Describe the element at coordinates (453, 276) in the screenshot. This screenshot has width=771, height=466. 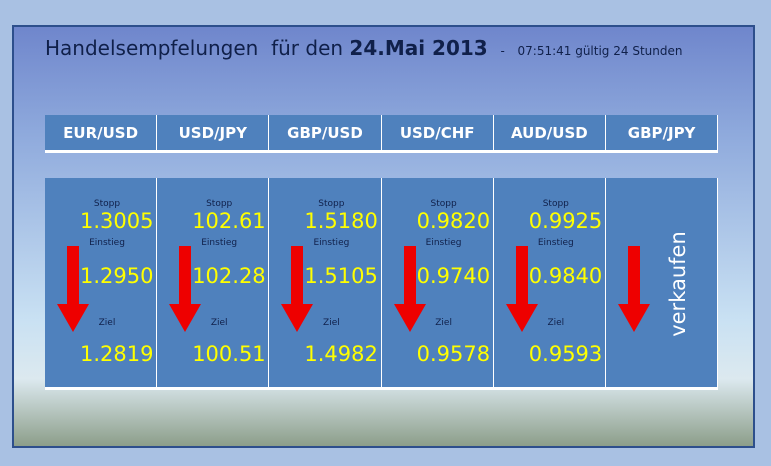
I see `entry-value: 0.9740` at that location.